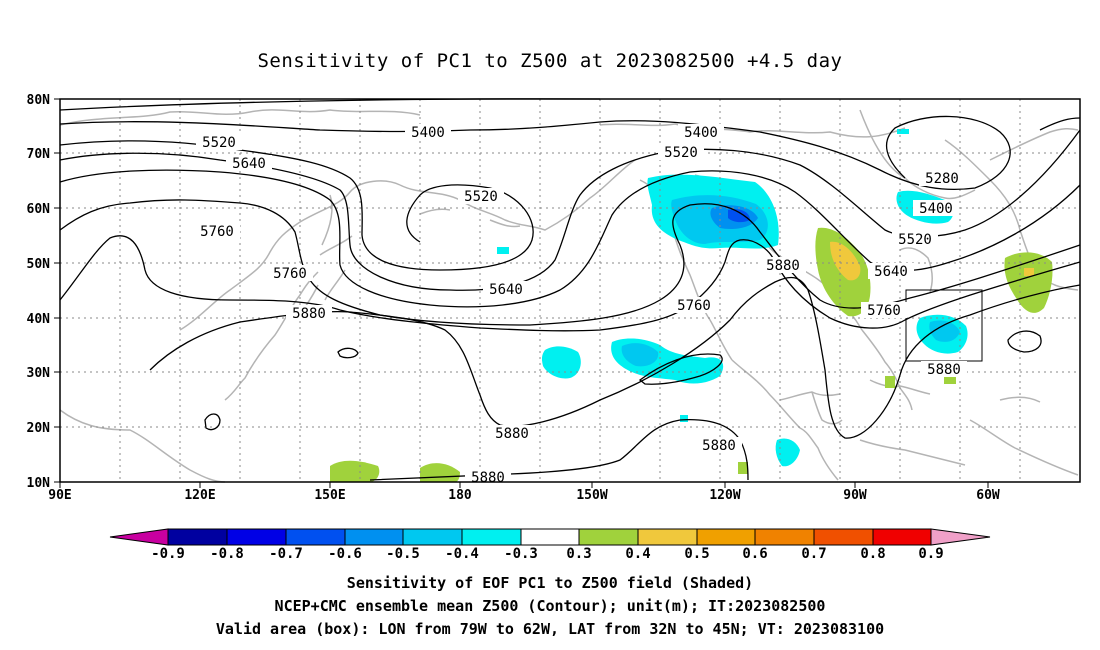 The height and width of the screenshot is (650, 1100). I want to click on colorbar-tick: -0.6, so click(345, 554).